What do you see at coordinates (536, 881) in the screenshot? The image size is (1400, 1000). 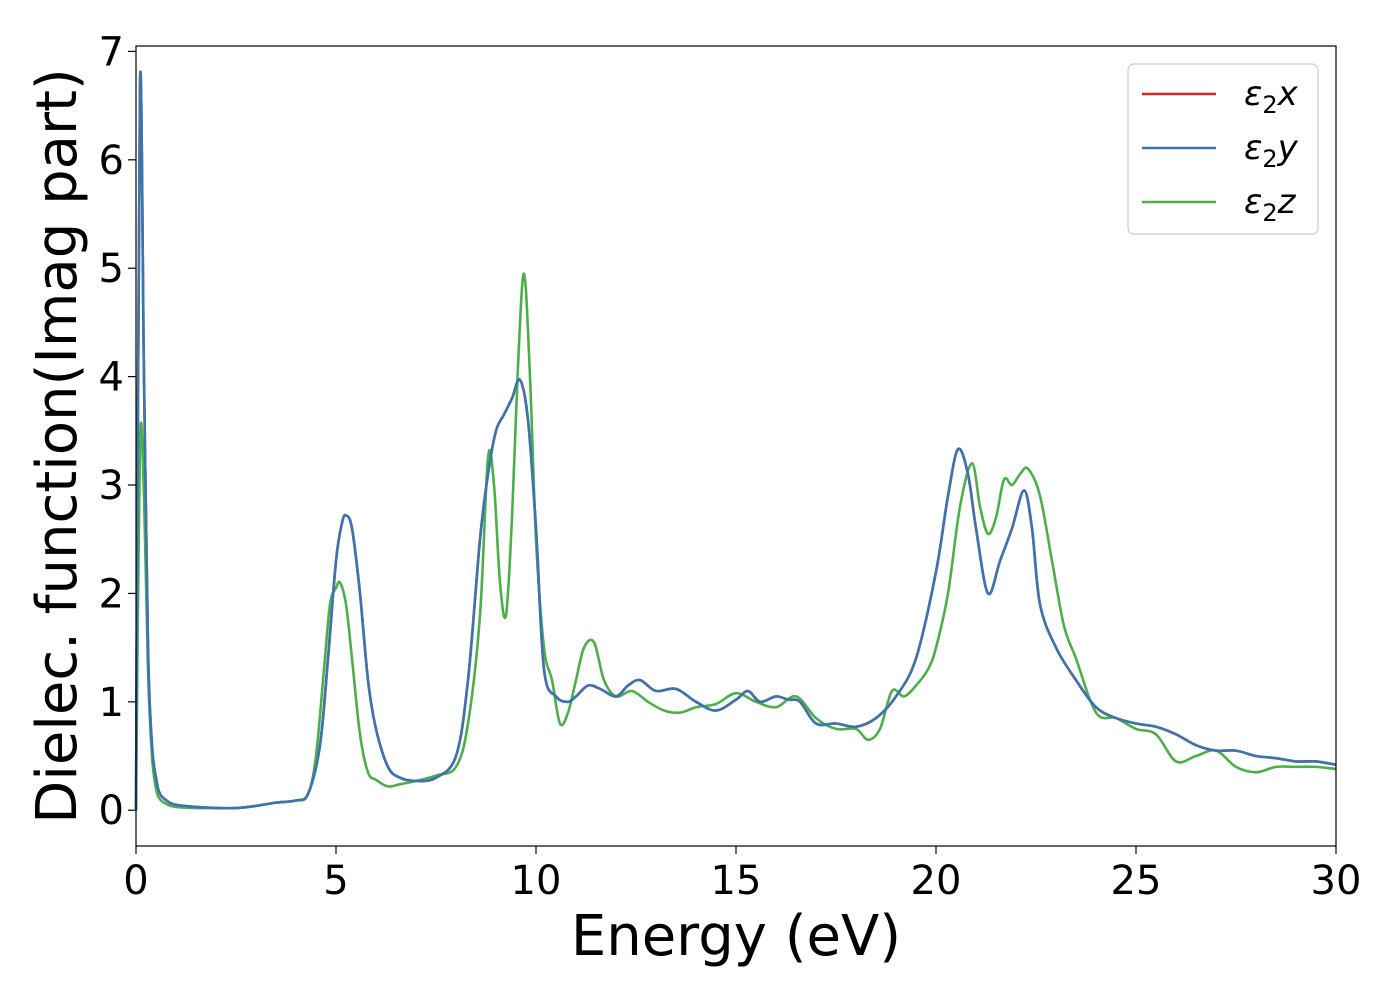 I see `x-tick-label: 10` at bounding box center [536, 881].